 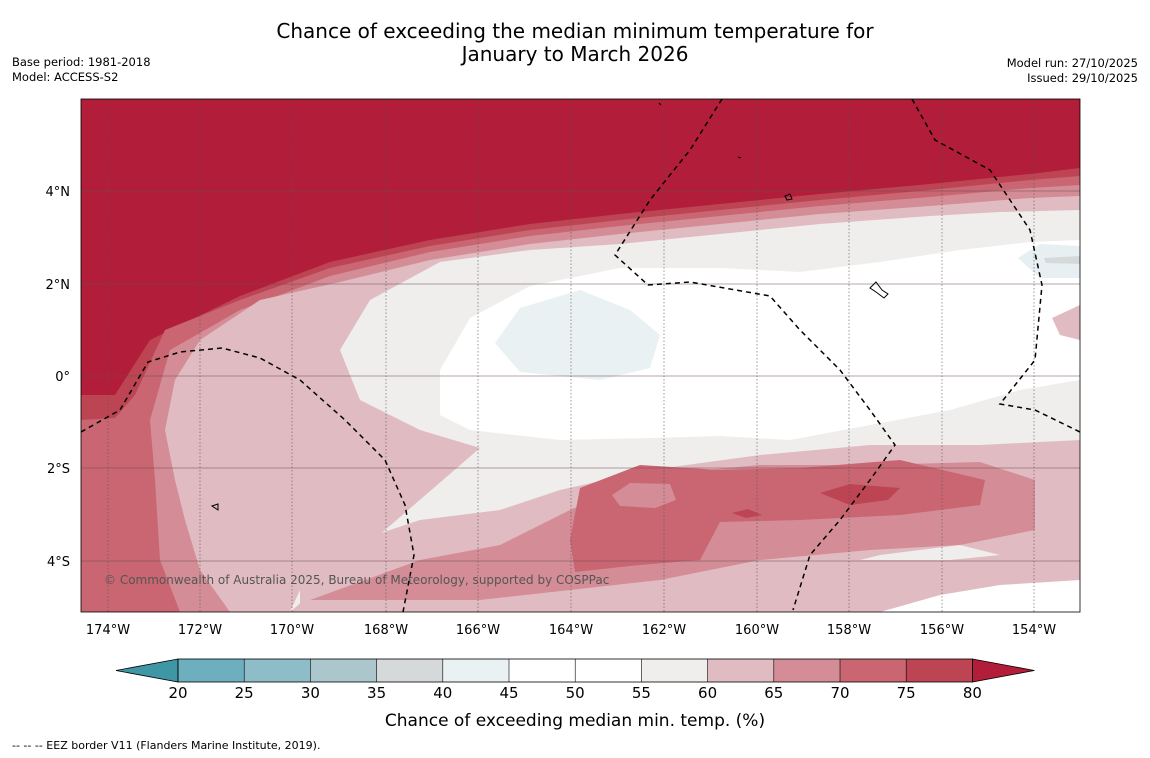 I want to click on colorbar-tick-label: 50, so click(x=575, y=693).